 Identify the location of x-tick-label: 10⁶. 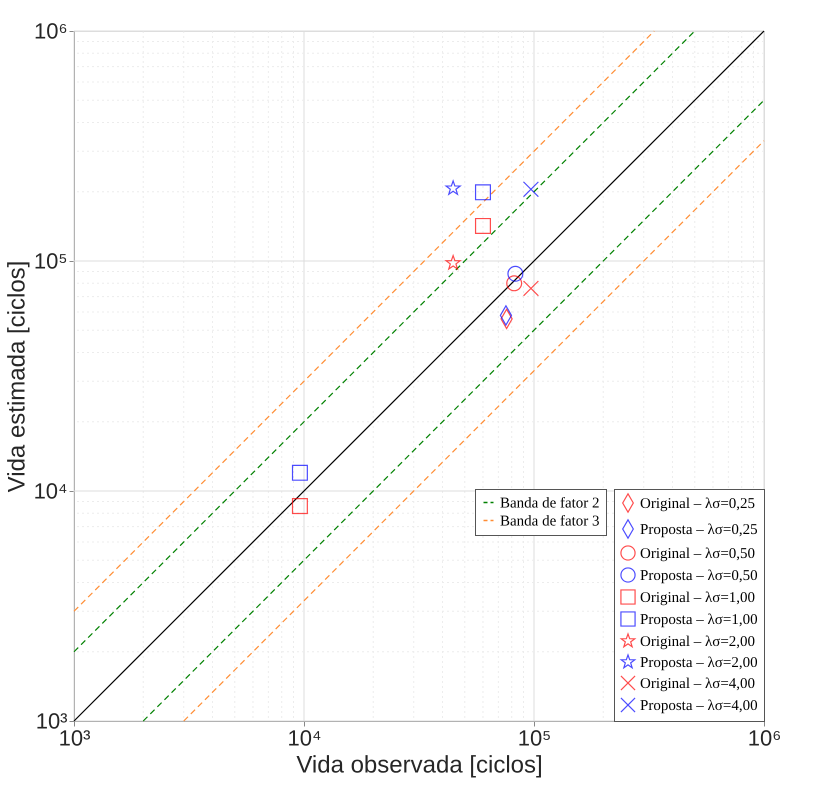
(765, 738).